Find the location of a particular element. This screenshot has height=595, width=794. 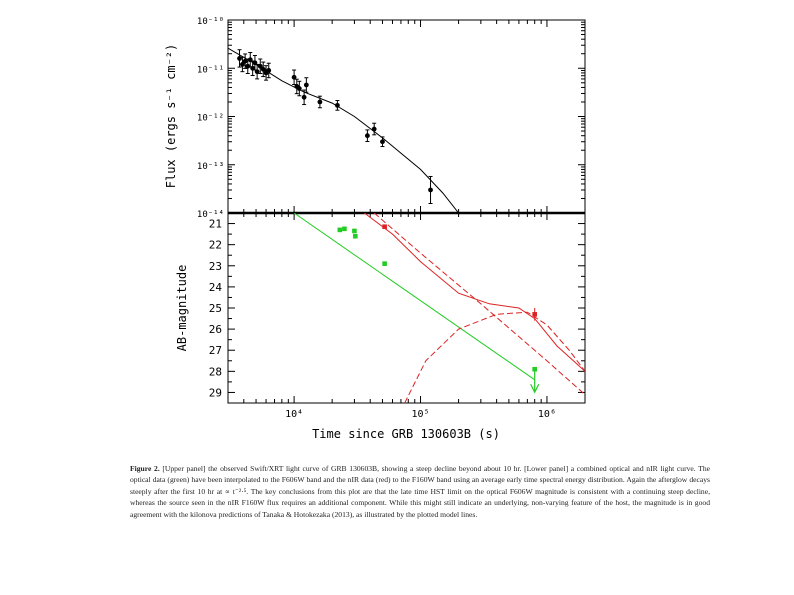

y-tick-label: 29 is located at coordinates (215, 392).